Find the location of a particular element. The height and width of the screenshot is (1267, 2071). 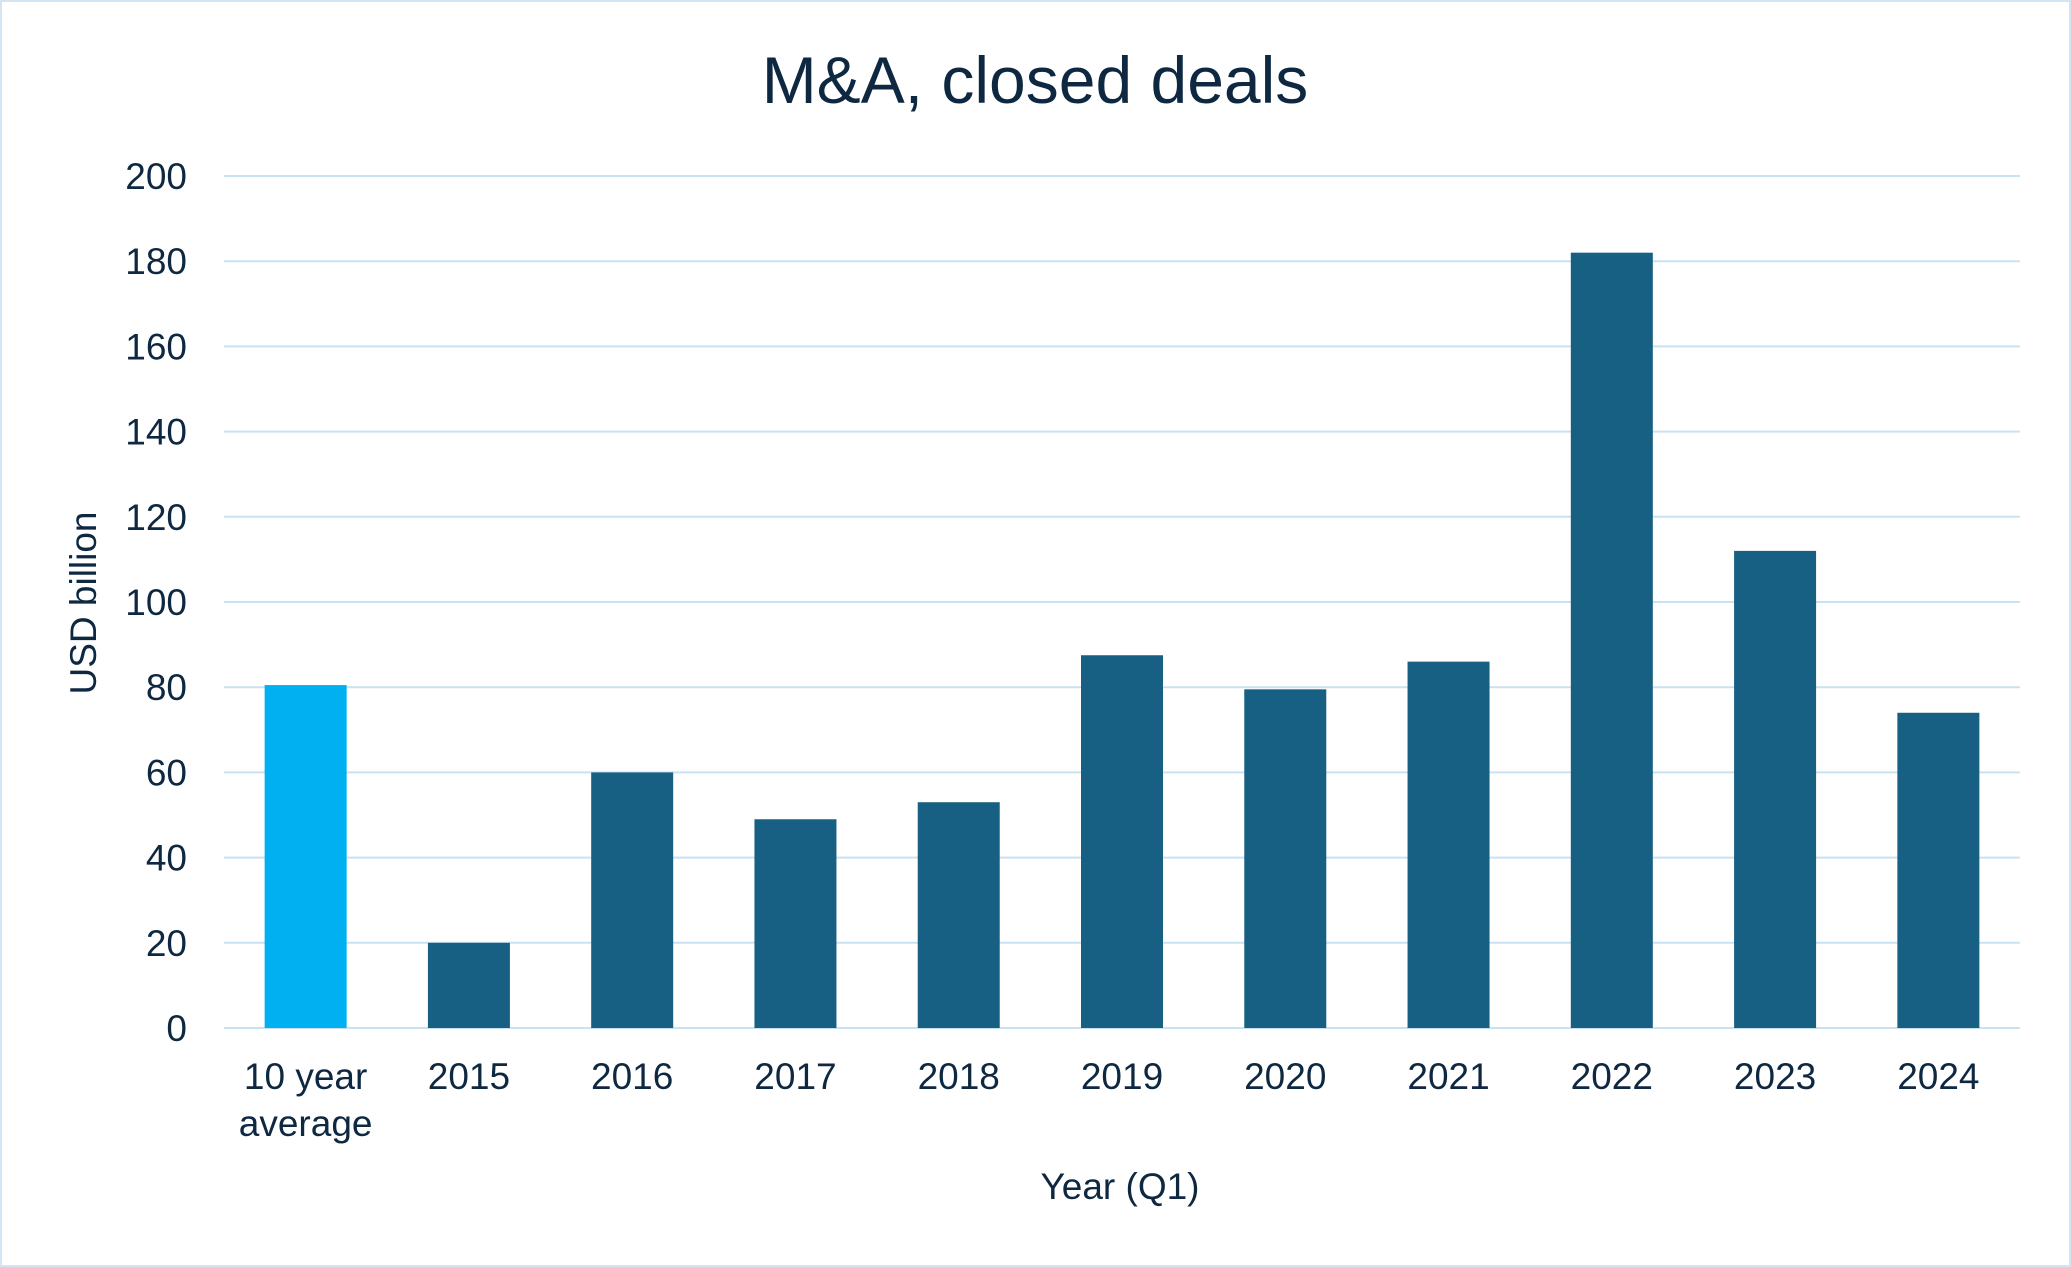

x-category-label: 2021 is located at coordinates (1448, 1076).